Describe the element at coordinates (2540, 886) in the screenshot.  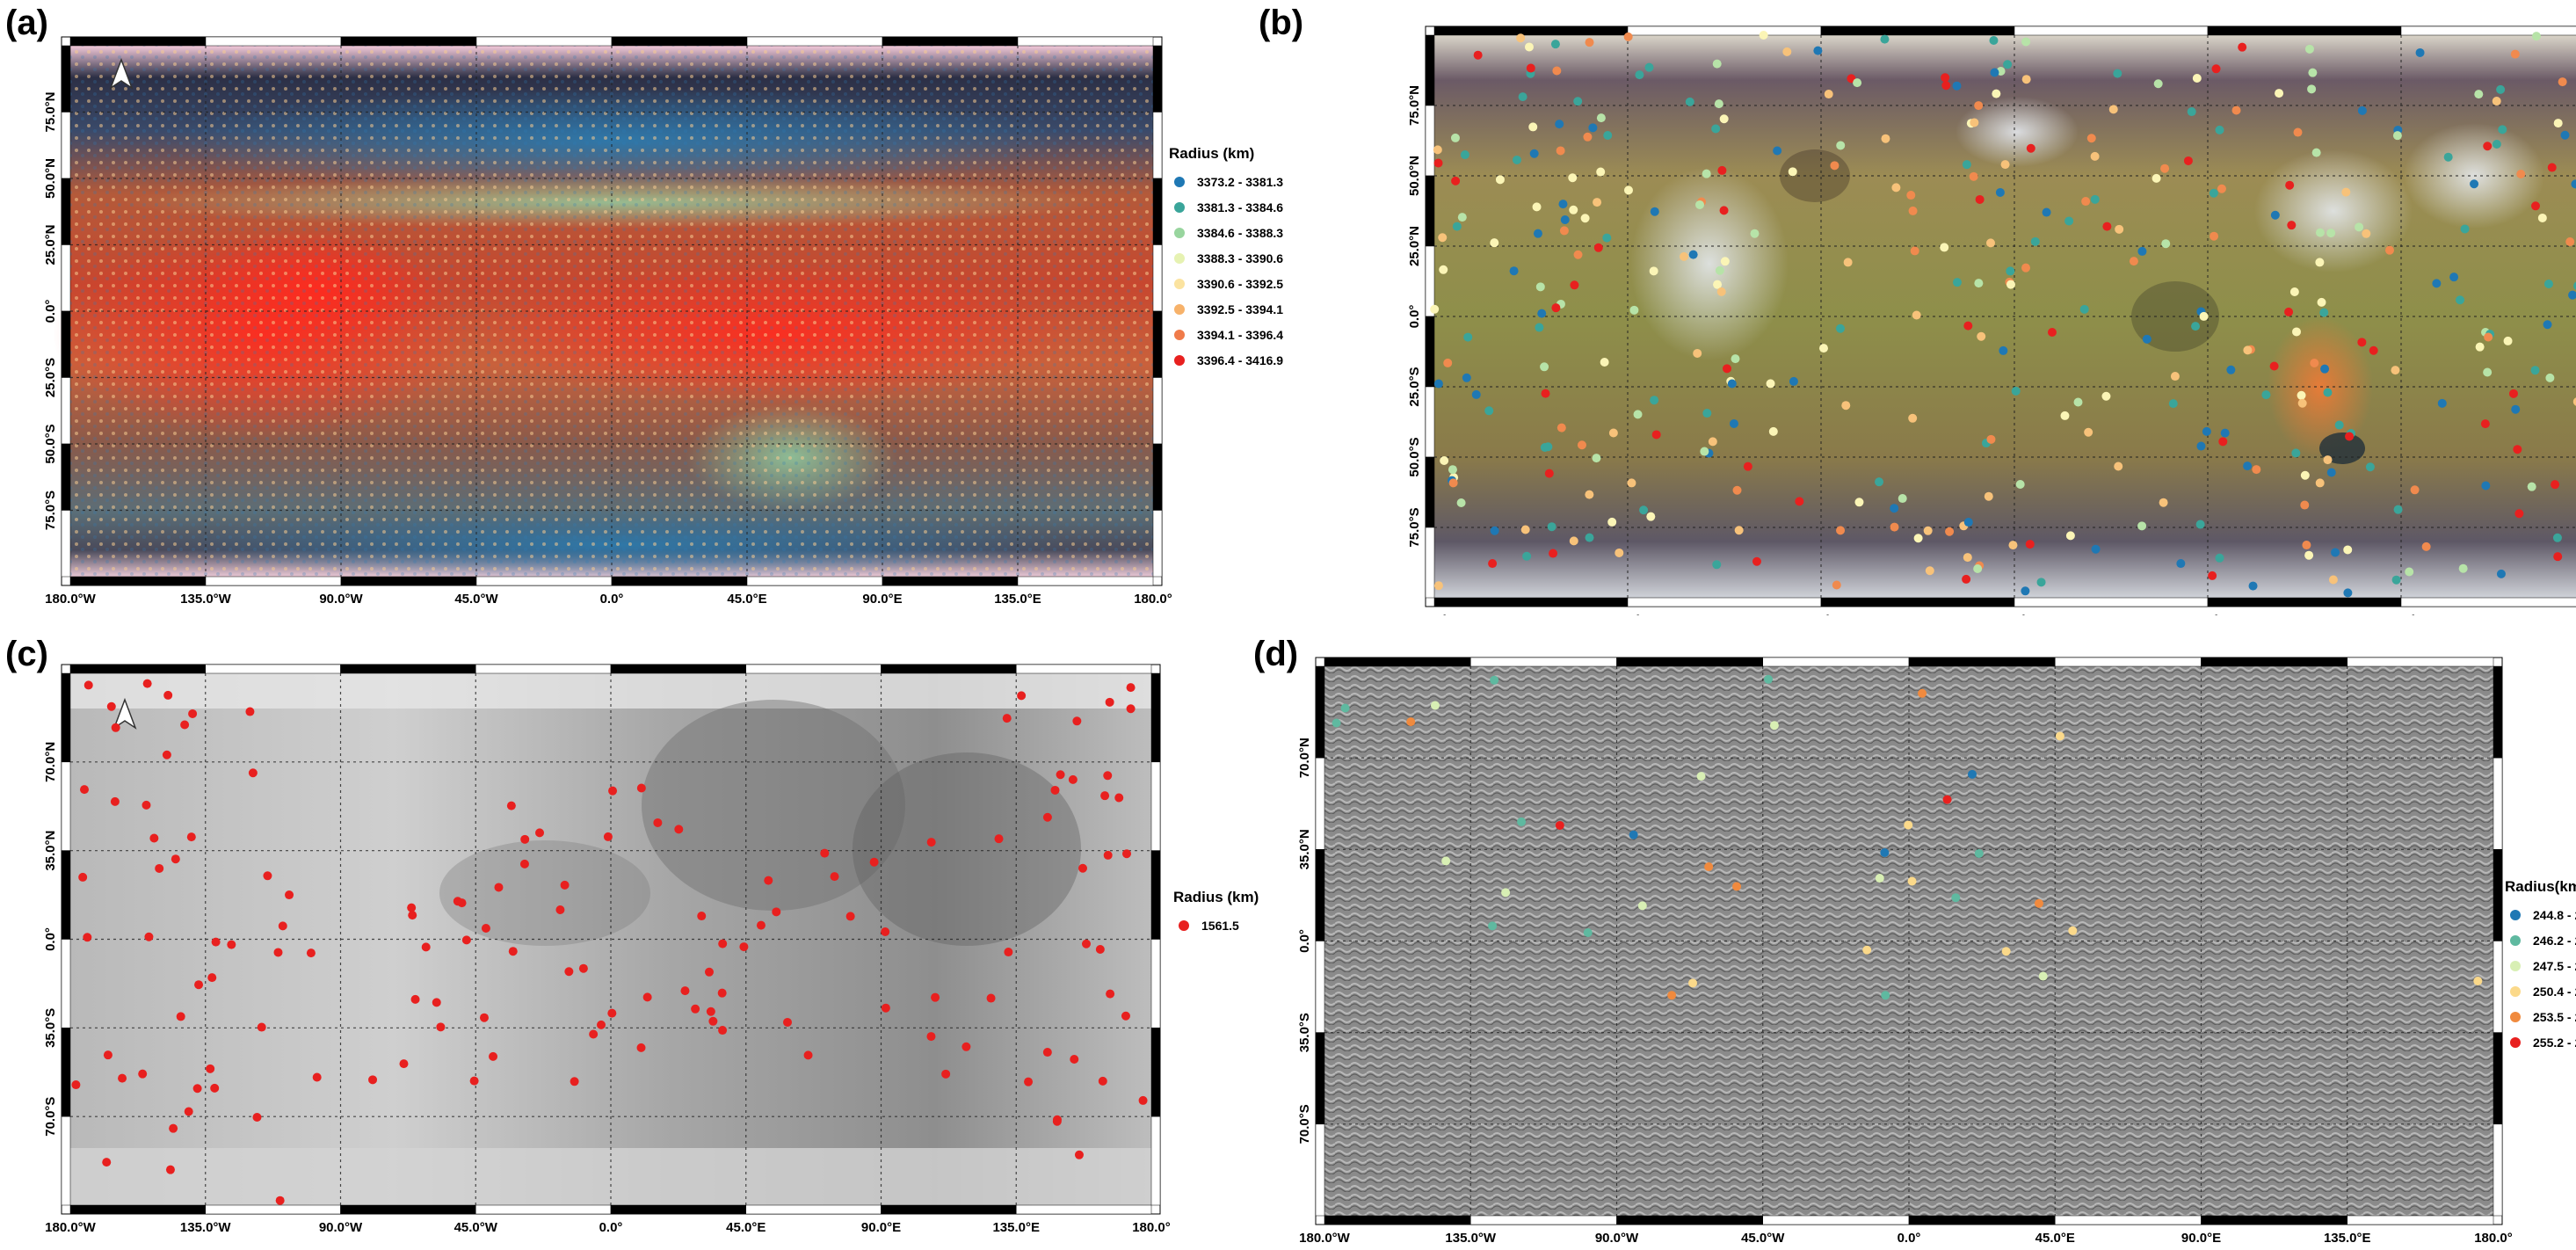
I see `legend-title: Radius(km)` at that location.